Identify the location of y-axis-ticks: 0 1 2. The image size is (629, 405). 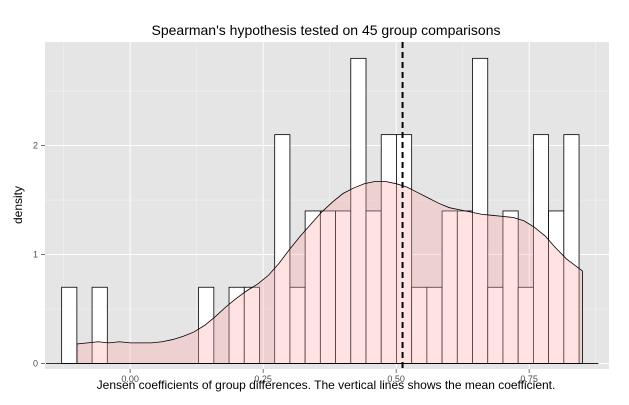
(39, 255).